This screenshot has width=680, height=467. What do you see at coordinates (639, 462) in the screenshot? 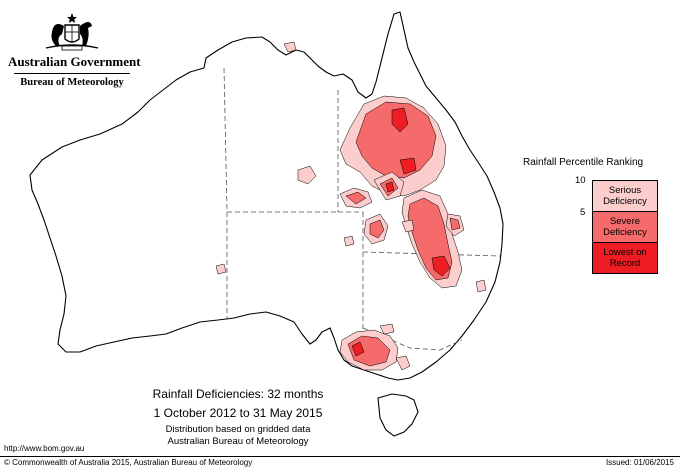
I see `issued-date: Issued: 01/06/2015` at bounding box center [639, 462].